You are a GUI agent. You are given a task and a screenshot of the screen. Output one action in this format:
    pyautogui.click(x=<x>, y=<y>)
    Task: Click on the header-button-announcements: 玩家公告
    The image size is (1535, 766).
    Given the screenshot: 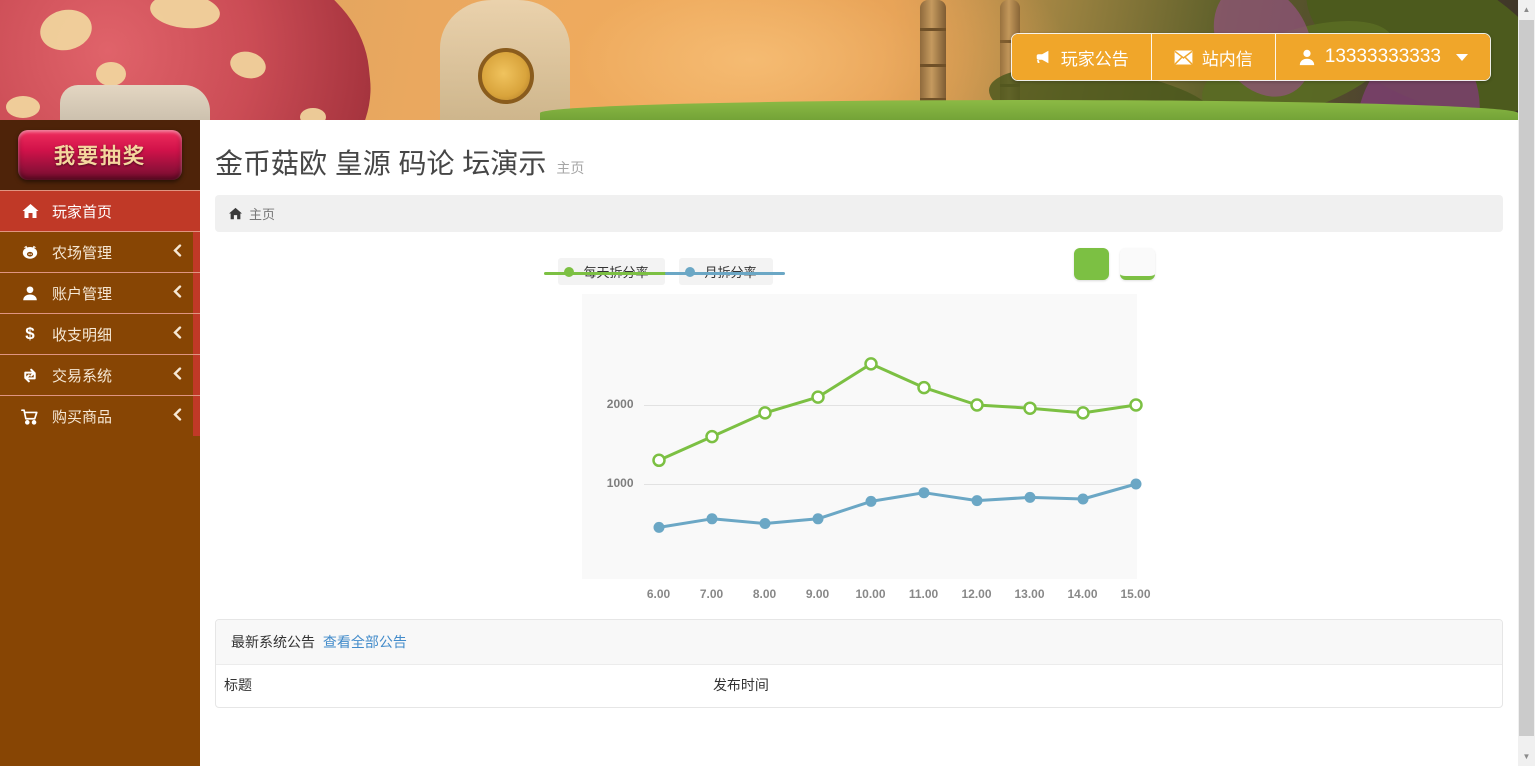 What is the action you would take?
    pyautogui.click(x=1081, y=57)
    